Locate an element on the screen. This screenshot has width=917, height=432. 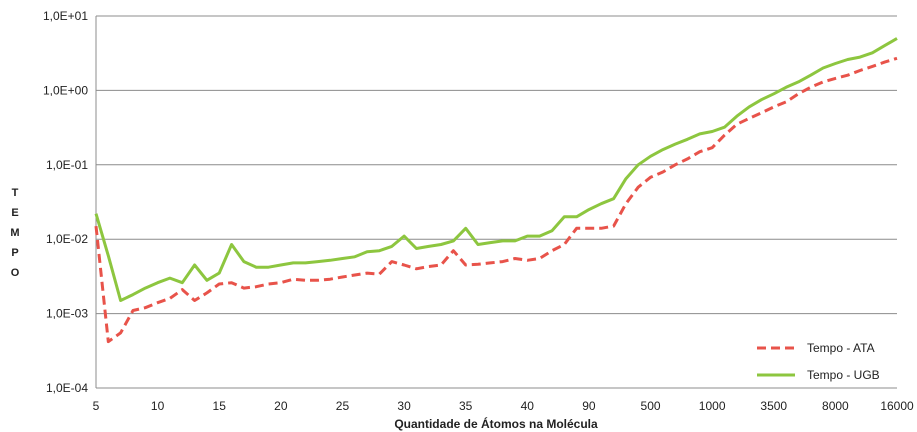
x-tick-label: 20 is located at coordinates (281, 406).